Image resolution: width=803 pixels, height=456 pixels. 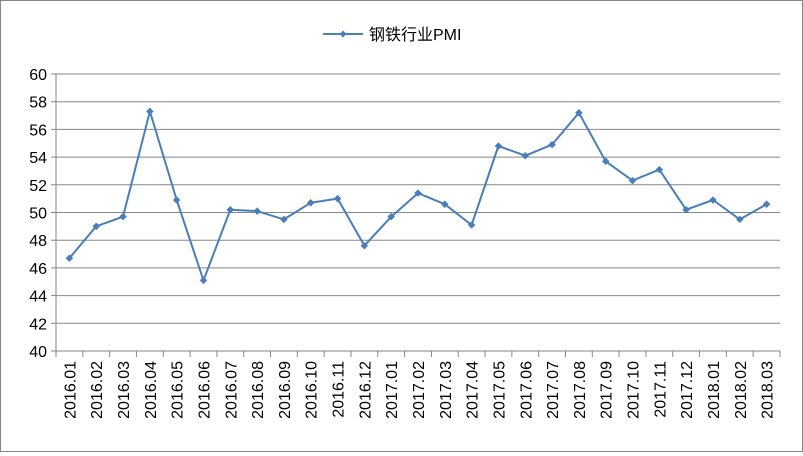 What do you see at coordinates (392, 390) in the screenshot?
I see `x-tick-label: 2017.01` at bounding box center [392, 390].